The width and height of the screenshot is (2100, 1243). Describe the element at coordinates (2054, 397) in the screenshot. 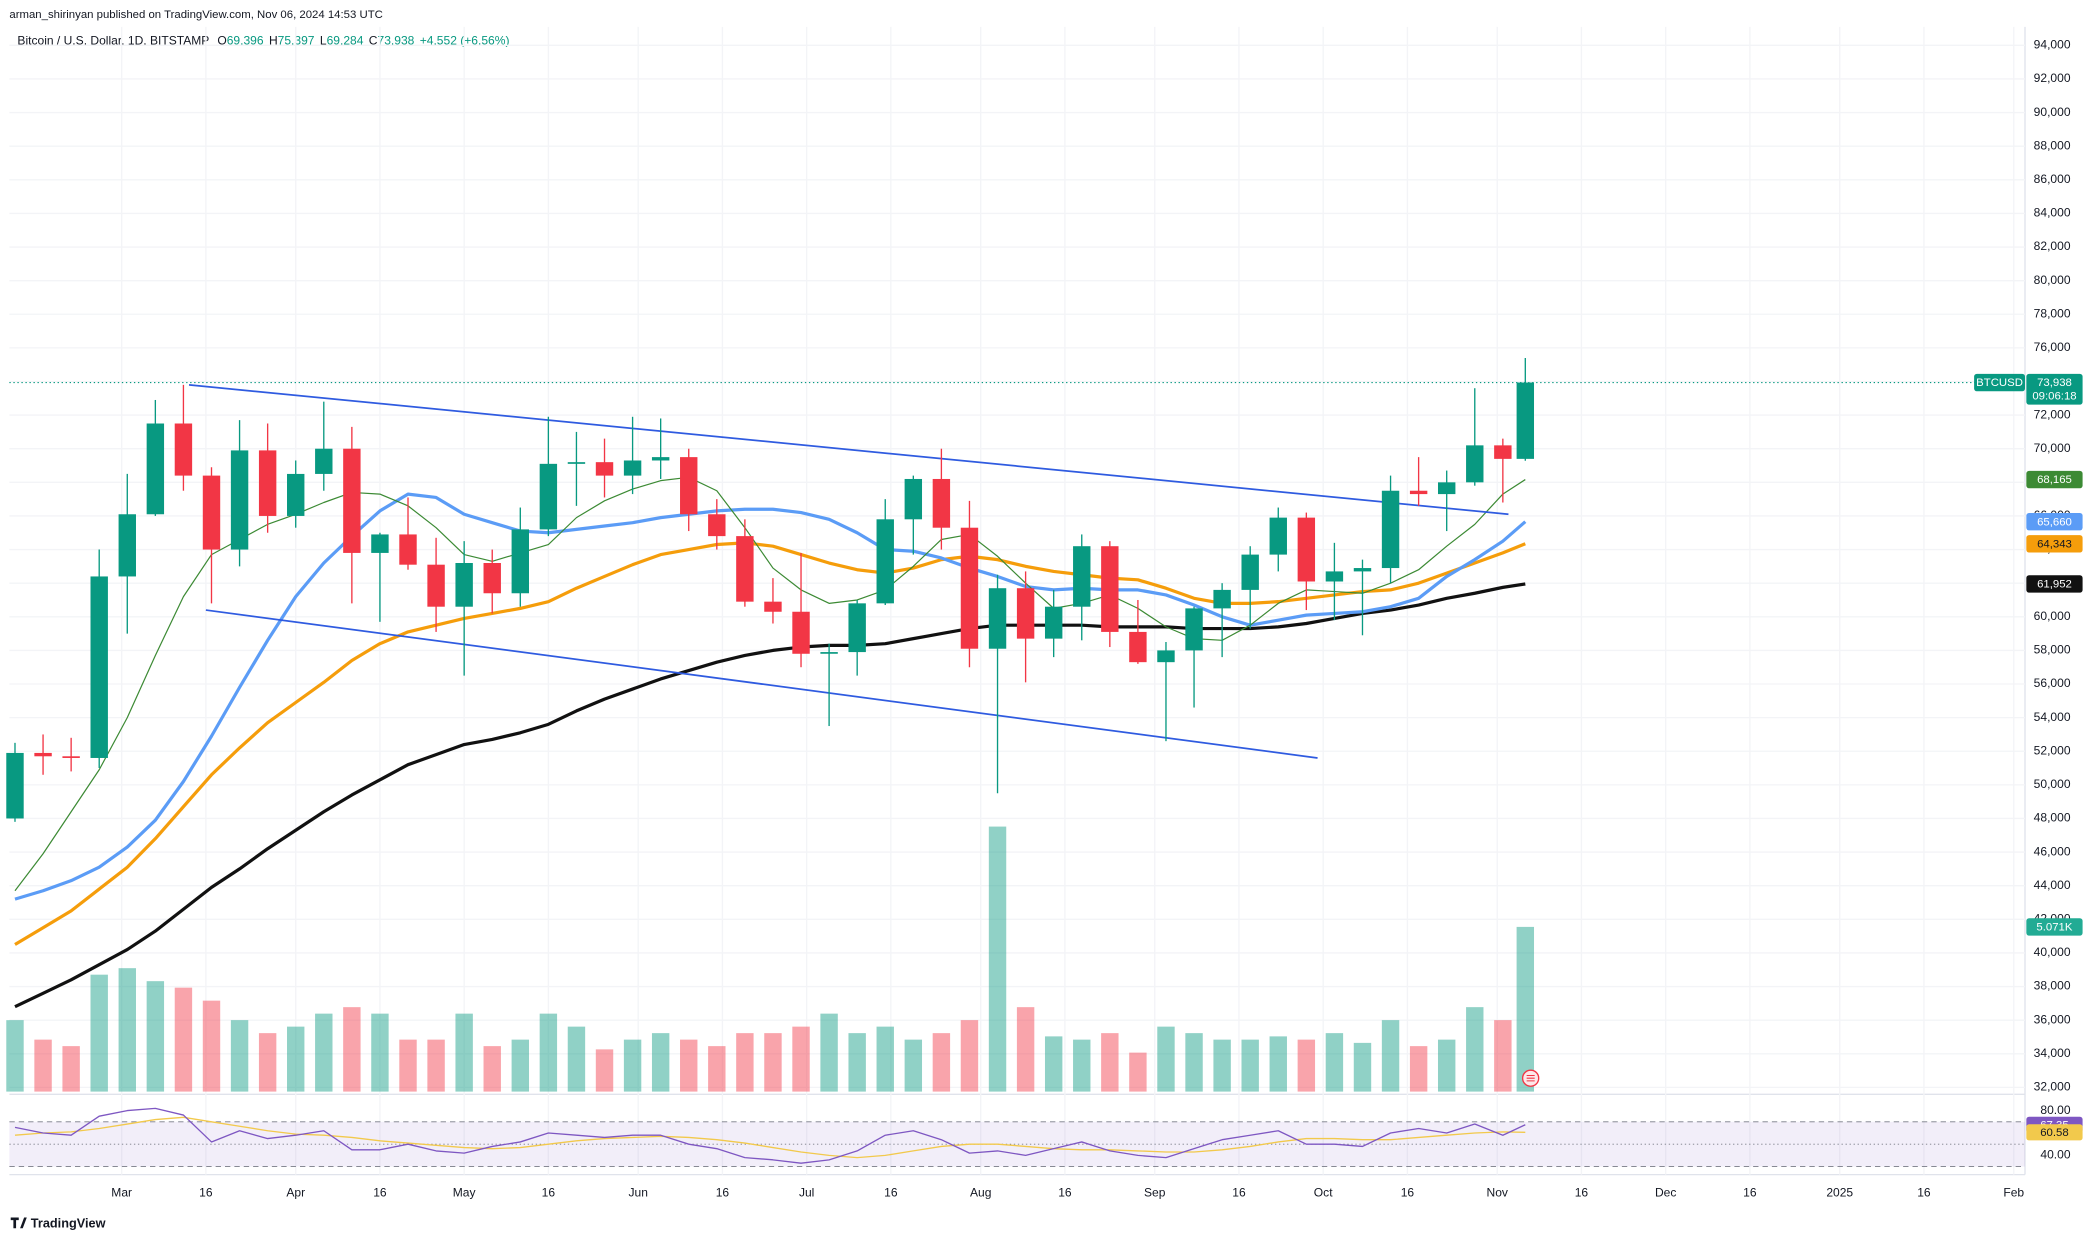

I see `countdown-label: 09:06:18` at that location.